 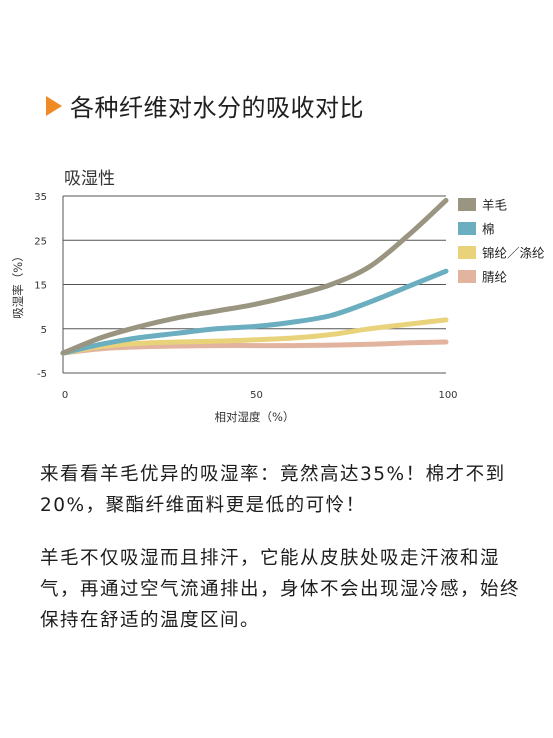 I want to click on x-tick-label-50: 50, so click(x=256, y=395).